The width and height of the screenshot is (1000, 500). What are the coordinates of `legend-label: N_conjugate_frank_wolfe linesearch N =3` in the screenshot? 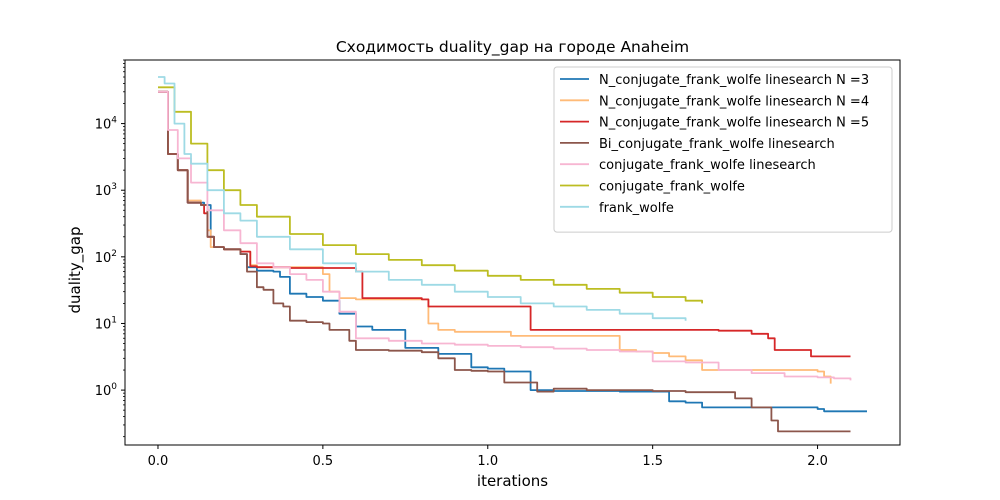 It's located at (734, 80).